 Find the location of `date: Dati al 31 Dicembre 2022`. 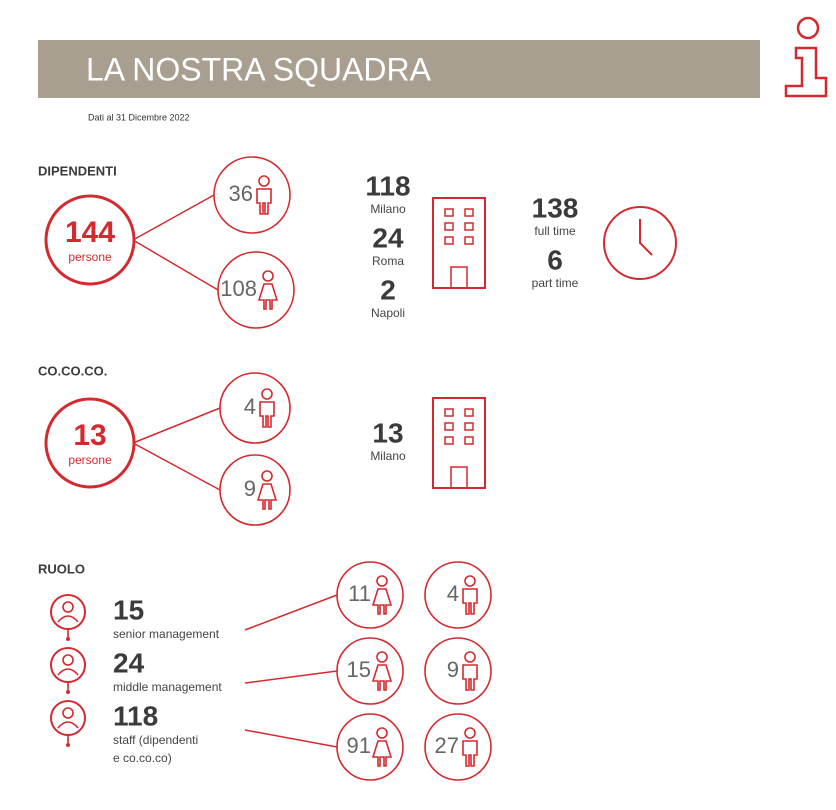

date: Dati al 31 Dicembre 2022 is located at coordinates (139, 117).